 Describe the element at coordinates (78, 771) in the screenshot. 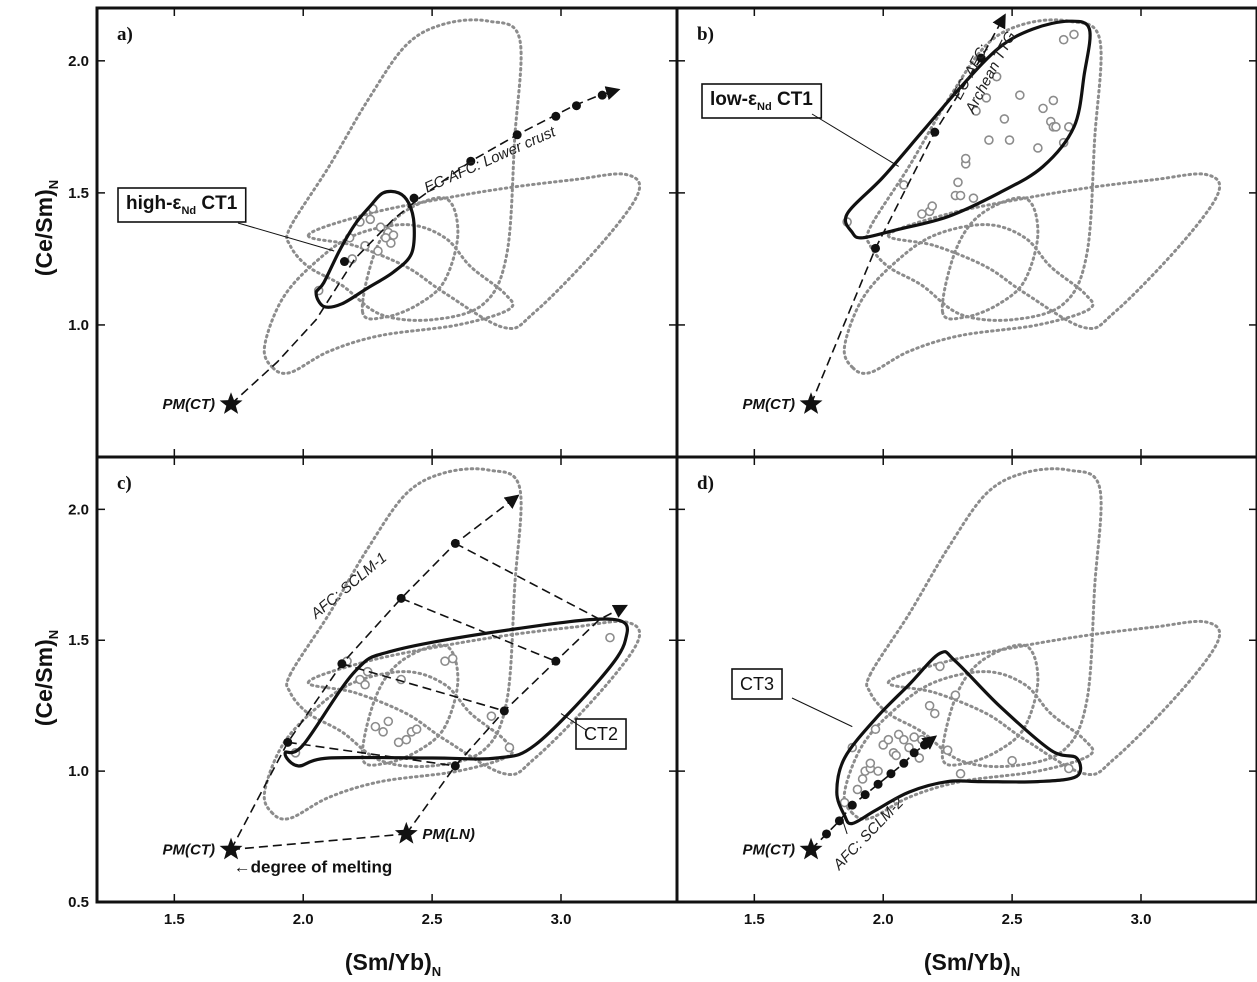

I see `y-tick-label: 1.0` at that location.